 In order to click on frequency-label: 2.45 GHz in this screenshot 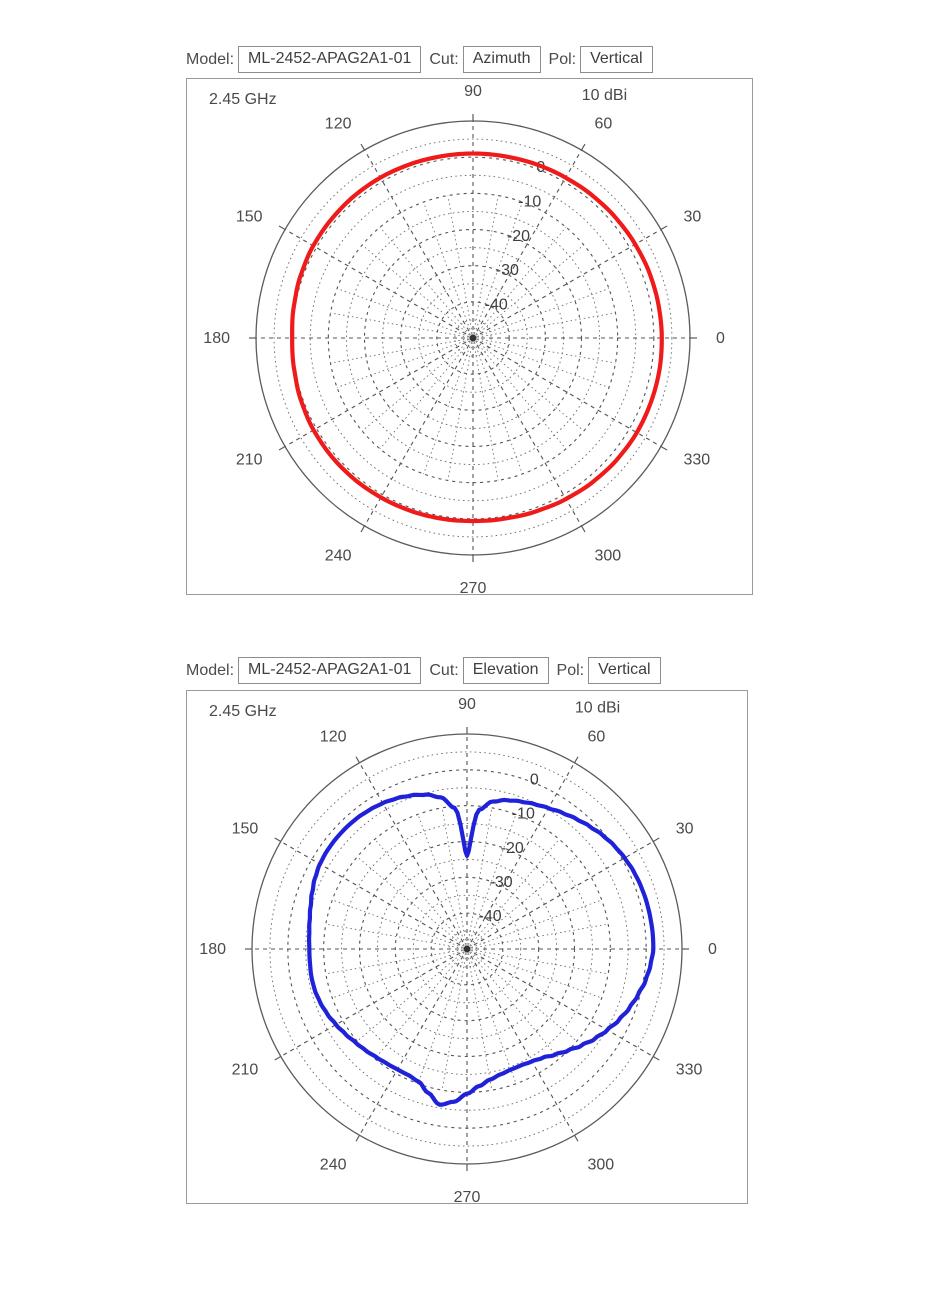, I will do `click(243, 99)`.